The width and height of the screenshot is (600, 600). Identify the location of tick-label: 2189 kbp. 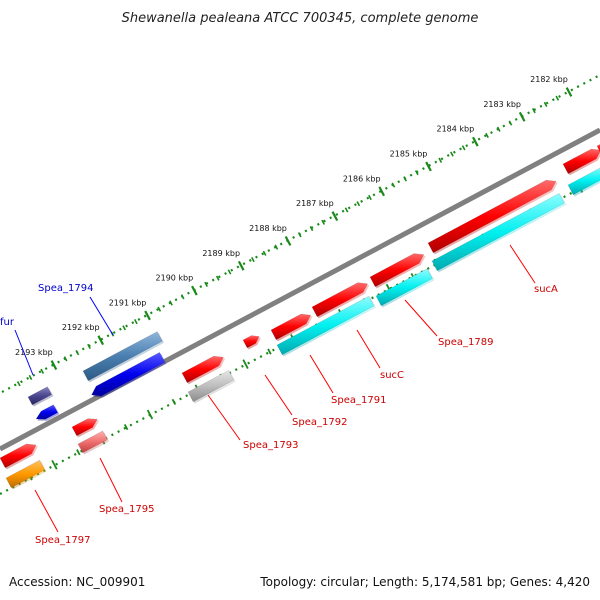
(221, 253).